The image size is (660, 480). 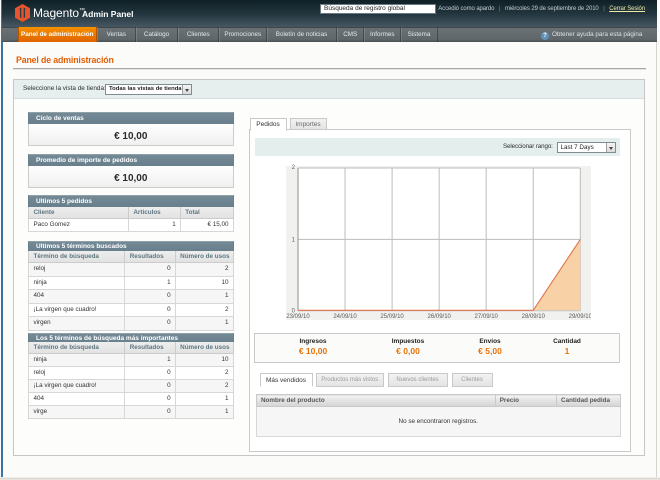 I want to click on svg-text: 0, so click(x=294, y=312).